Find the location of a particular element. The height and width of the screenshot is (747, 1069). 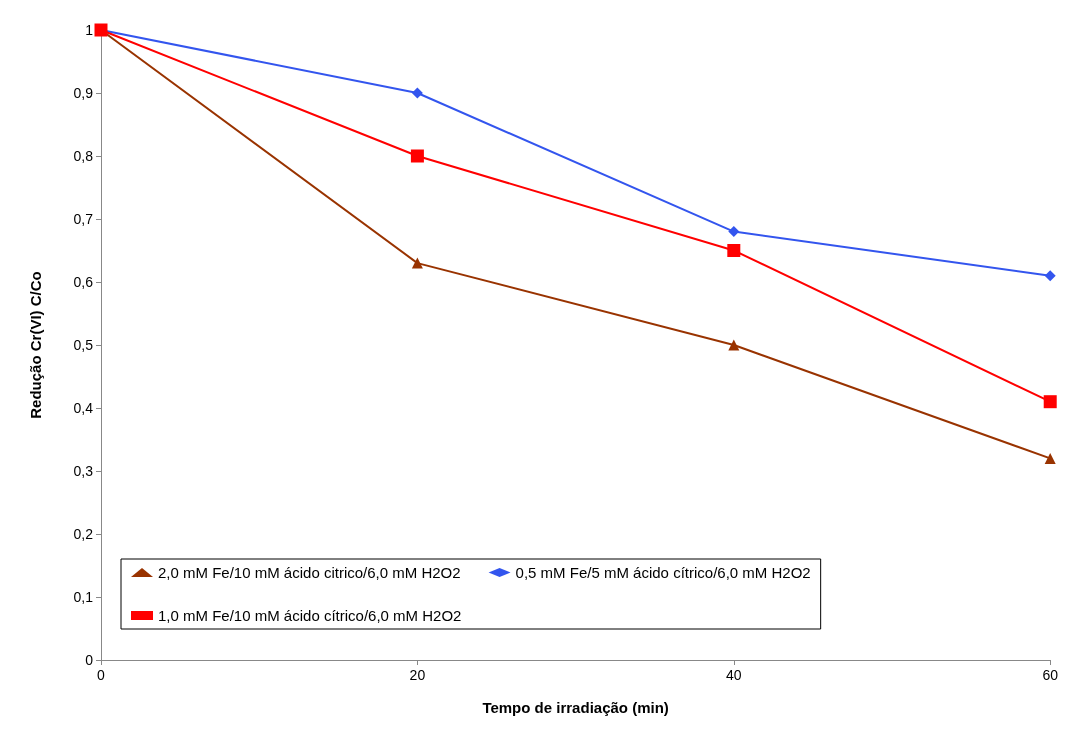

x-tick-label: 40 is located at coordinates (734, 675).